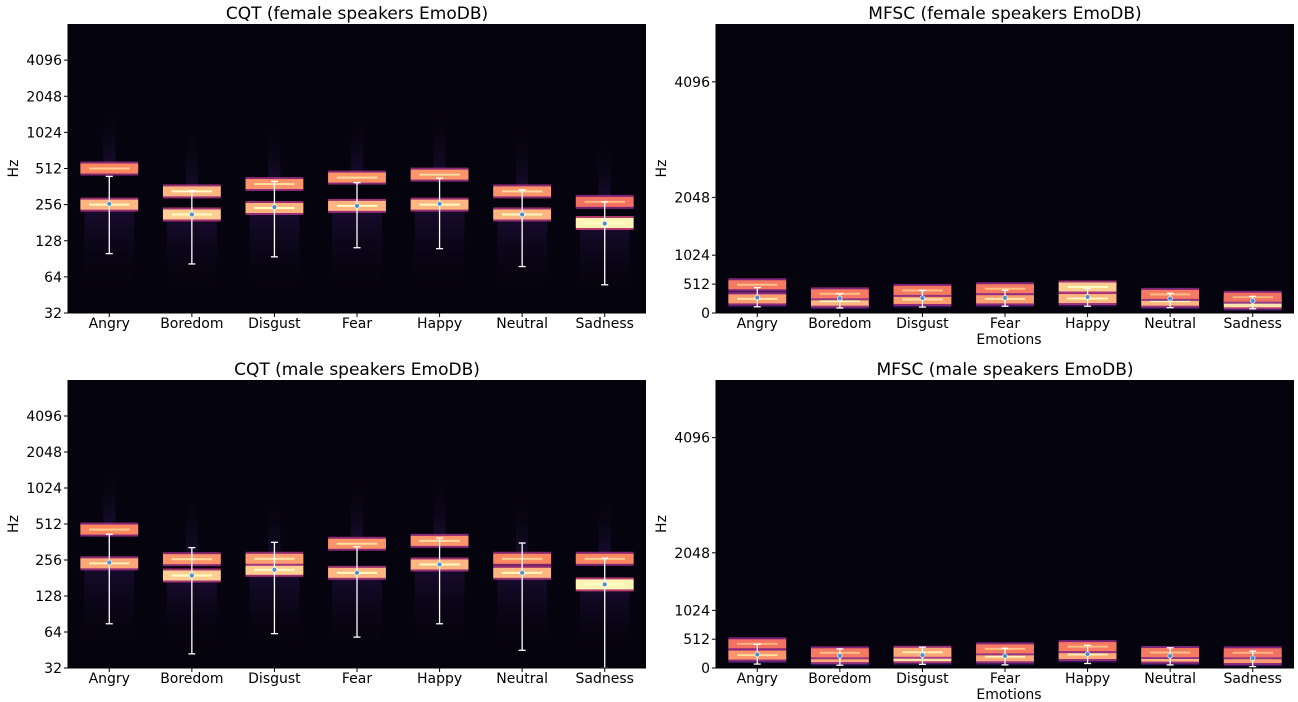 This screenshot has height=702, width=1298. I want to click on panel-title: MFSC (female speakers EmoDB), so click(1004, 14).